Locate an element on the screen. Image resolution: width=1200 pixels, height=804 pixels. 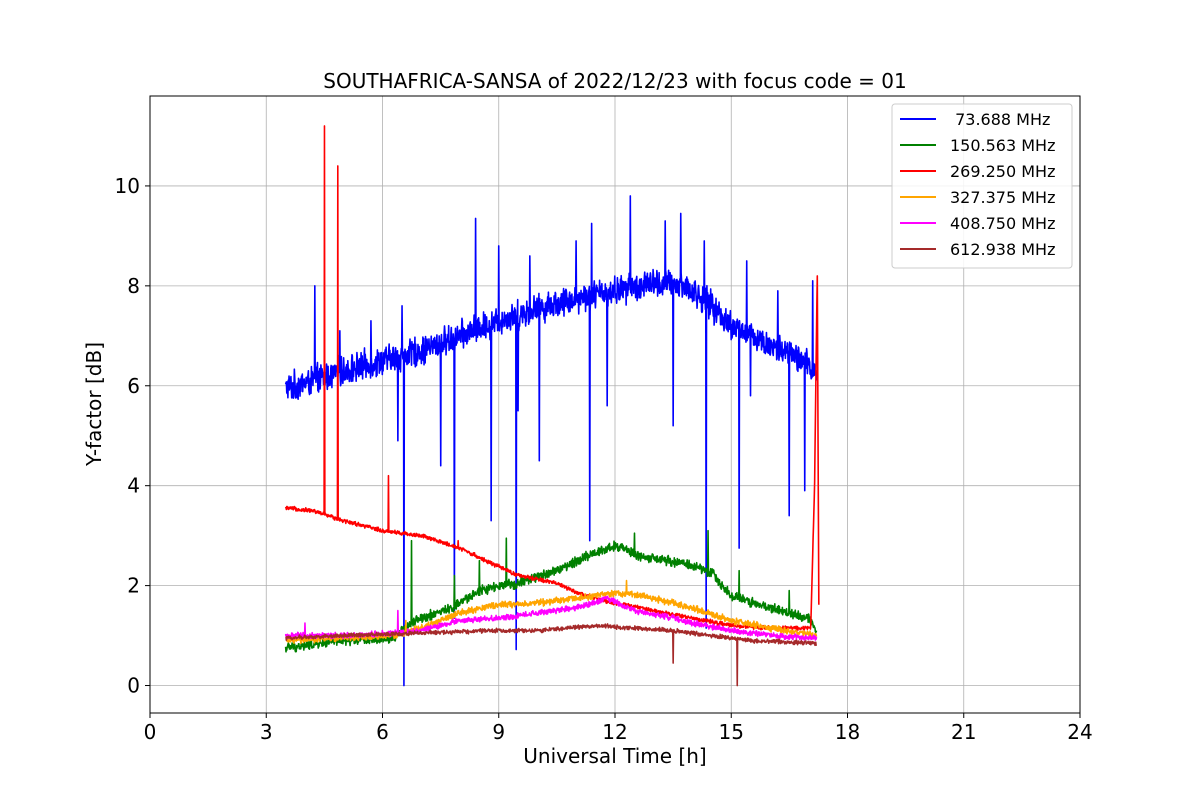
x-tick-label: 21 is located at coordinates (963, 732).